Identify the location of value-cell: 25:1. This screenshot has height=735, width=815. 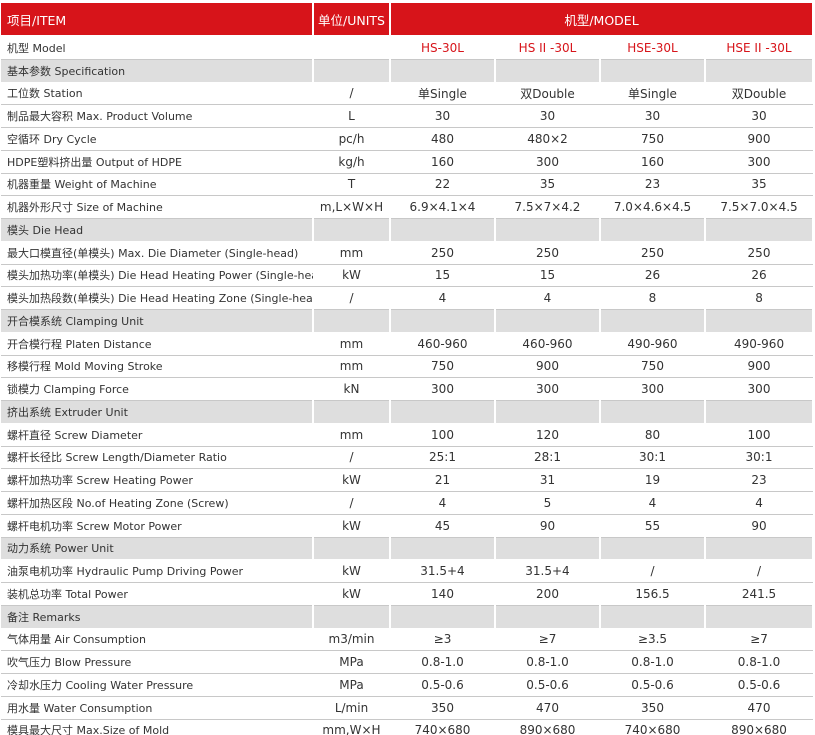
(442, 458).